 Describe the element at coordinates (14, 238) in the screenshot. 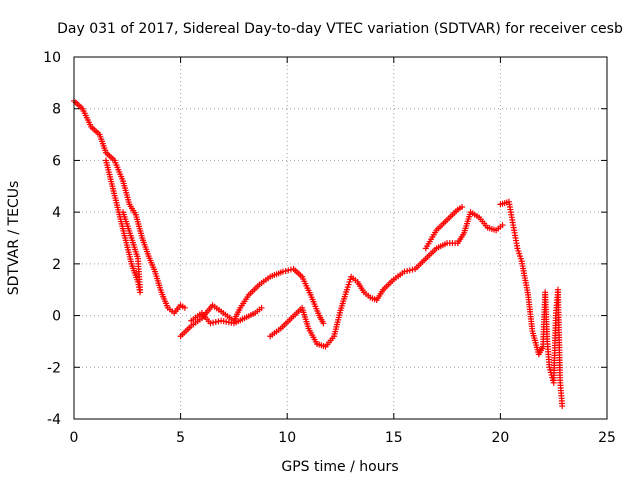

I see `y-axis-label: SDTVAR / TECUs` at that location.